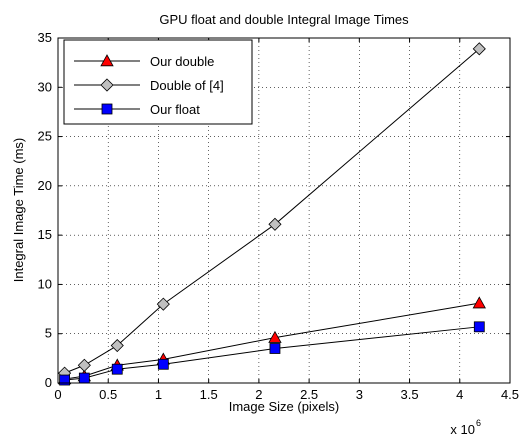  I want to click on x-multiplier-exponent: 6, so click(478, 423).